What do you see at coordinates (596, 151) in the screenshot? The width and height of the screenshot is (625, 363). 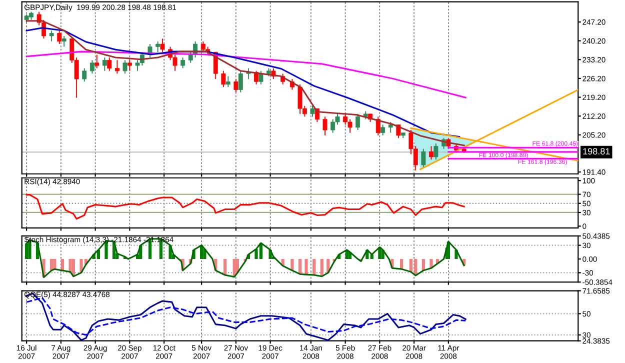 I see `ref-line-label: 198.81` at bounding box center [596, 151].